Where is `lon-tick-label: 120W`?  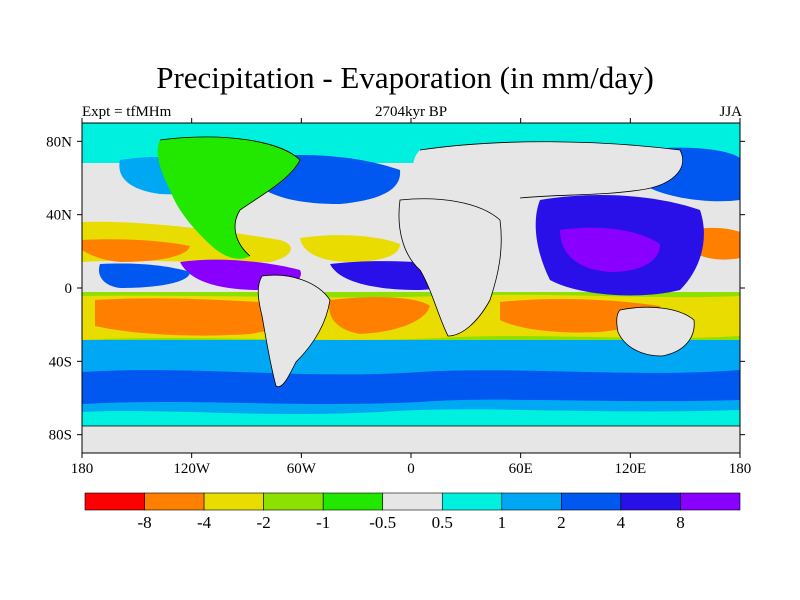 lon-tick-label: 120W is located at coordinates (192, 469).